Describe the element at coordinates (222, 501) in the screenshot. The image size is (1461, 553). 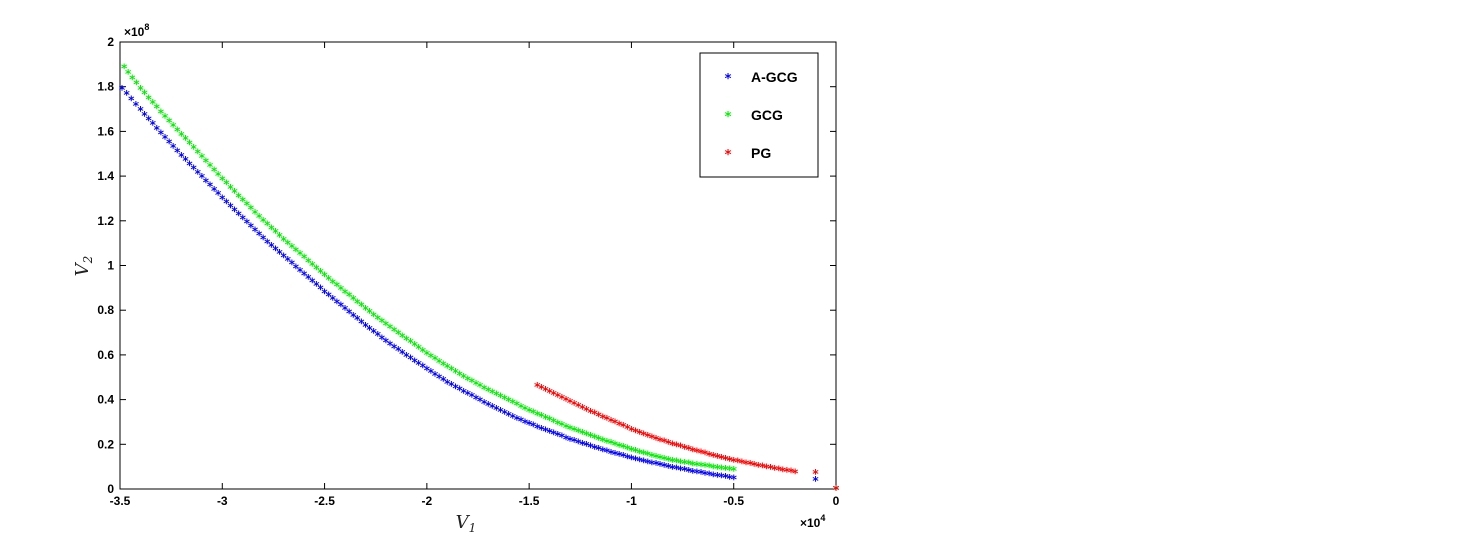
I see `x-tick-label: -3` at that location.